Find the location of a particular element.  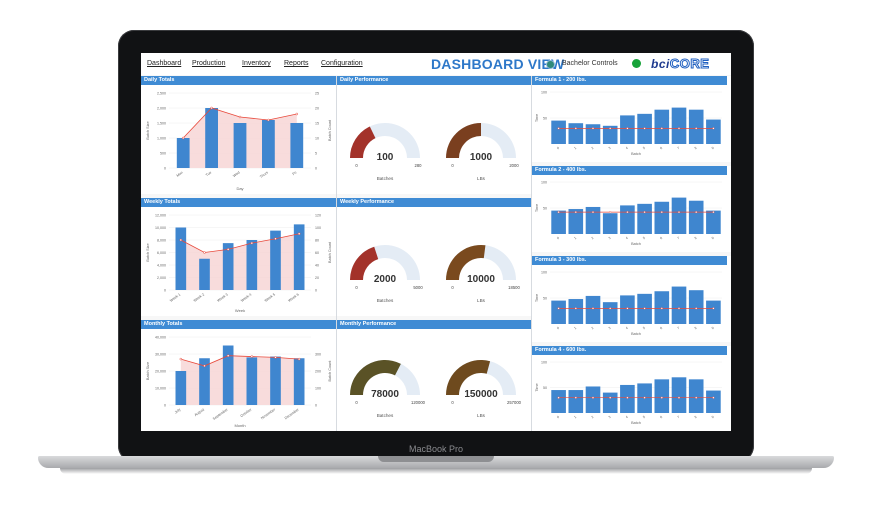

gauge-value: 150000 is located at coordinates (481, 394).